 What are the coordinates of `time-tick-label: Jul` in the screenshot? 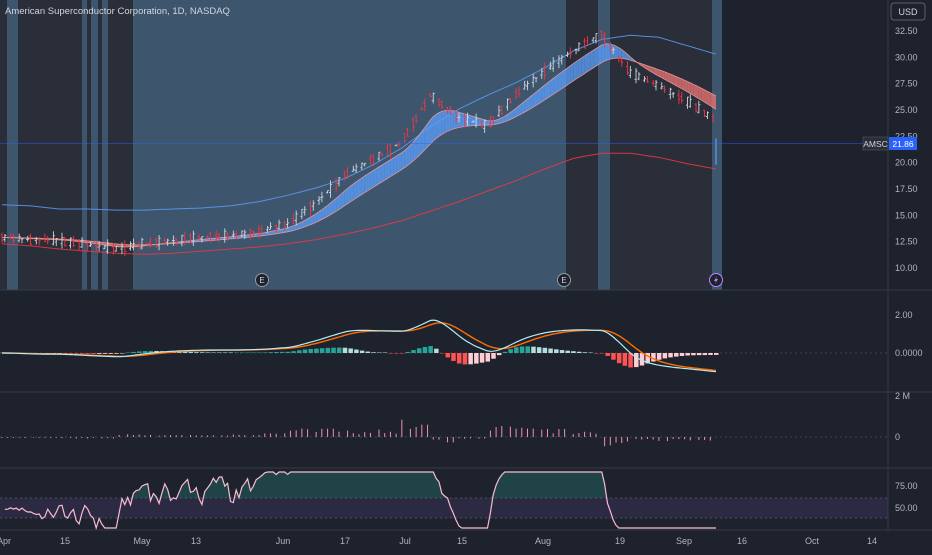 It's located at (405, 541).